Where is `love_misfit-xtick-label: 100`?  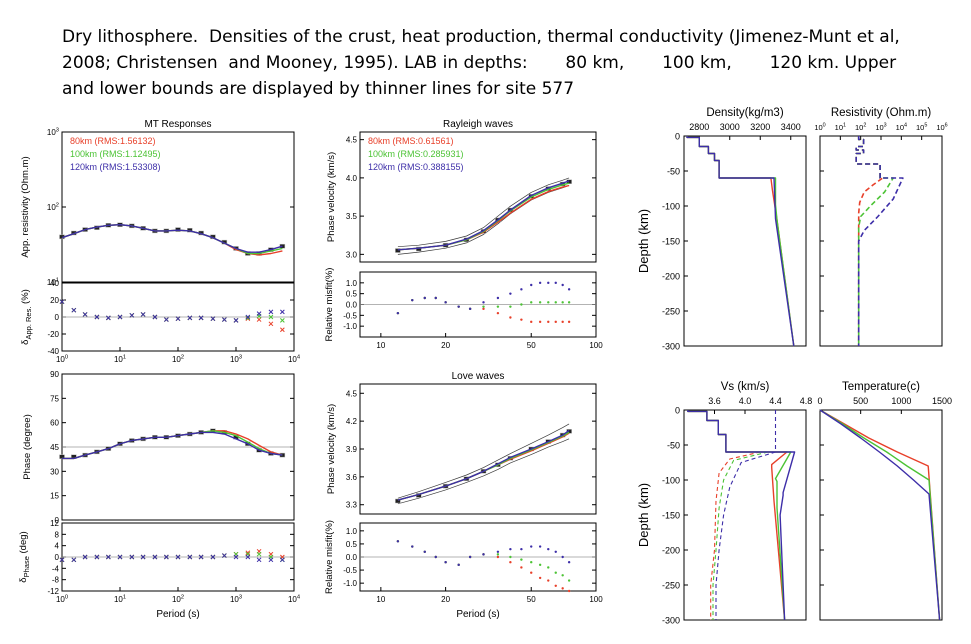 love_misfit-xtick-label: 100 is located at coordinates (596, 599).